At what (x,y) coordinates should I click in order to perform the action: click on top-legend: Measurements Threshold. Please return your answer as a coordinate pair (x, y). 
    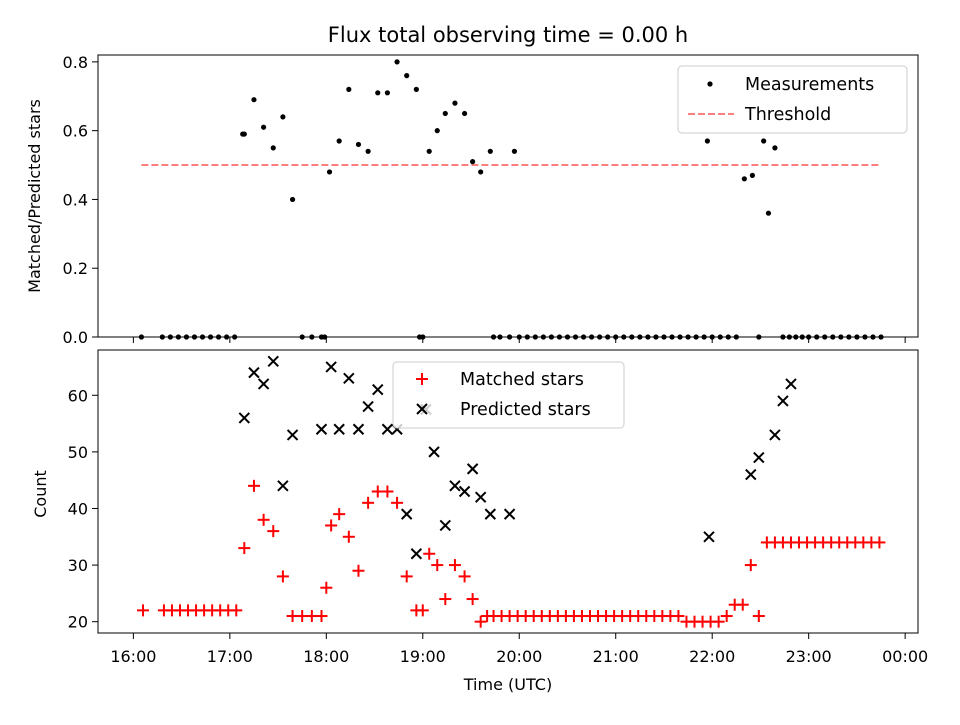
    Looking at the image, I should click on (792, 99).